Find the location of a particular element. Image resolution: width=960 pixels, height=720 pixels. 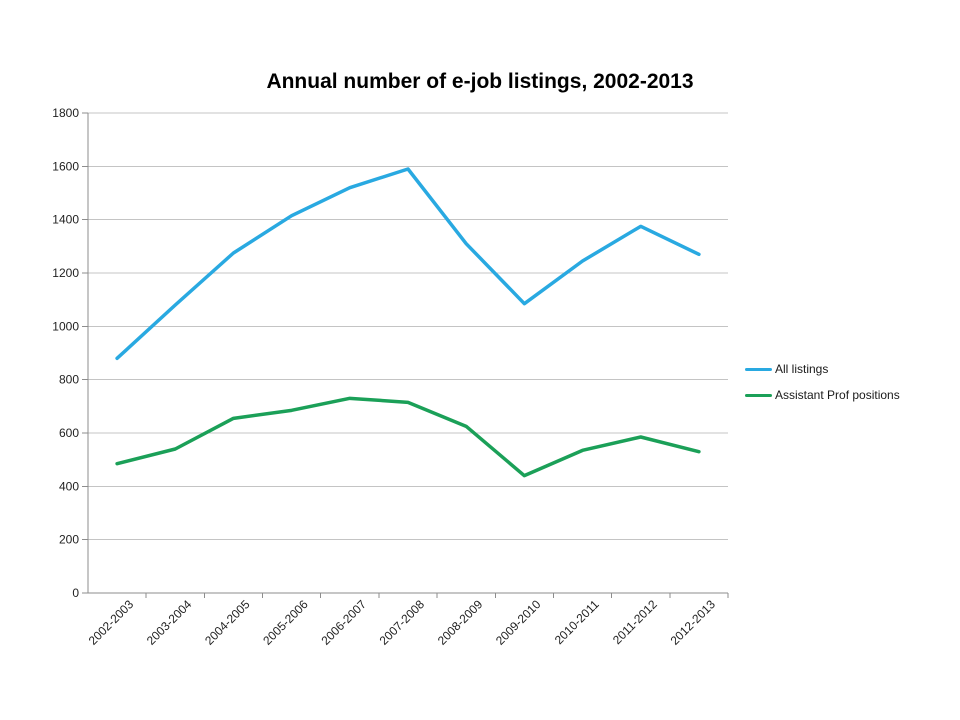

legend-label-assistant-prof: Assistant Prof positions is located at coordinates (837, 395).